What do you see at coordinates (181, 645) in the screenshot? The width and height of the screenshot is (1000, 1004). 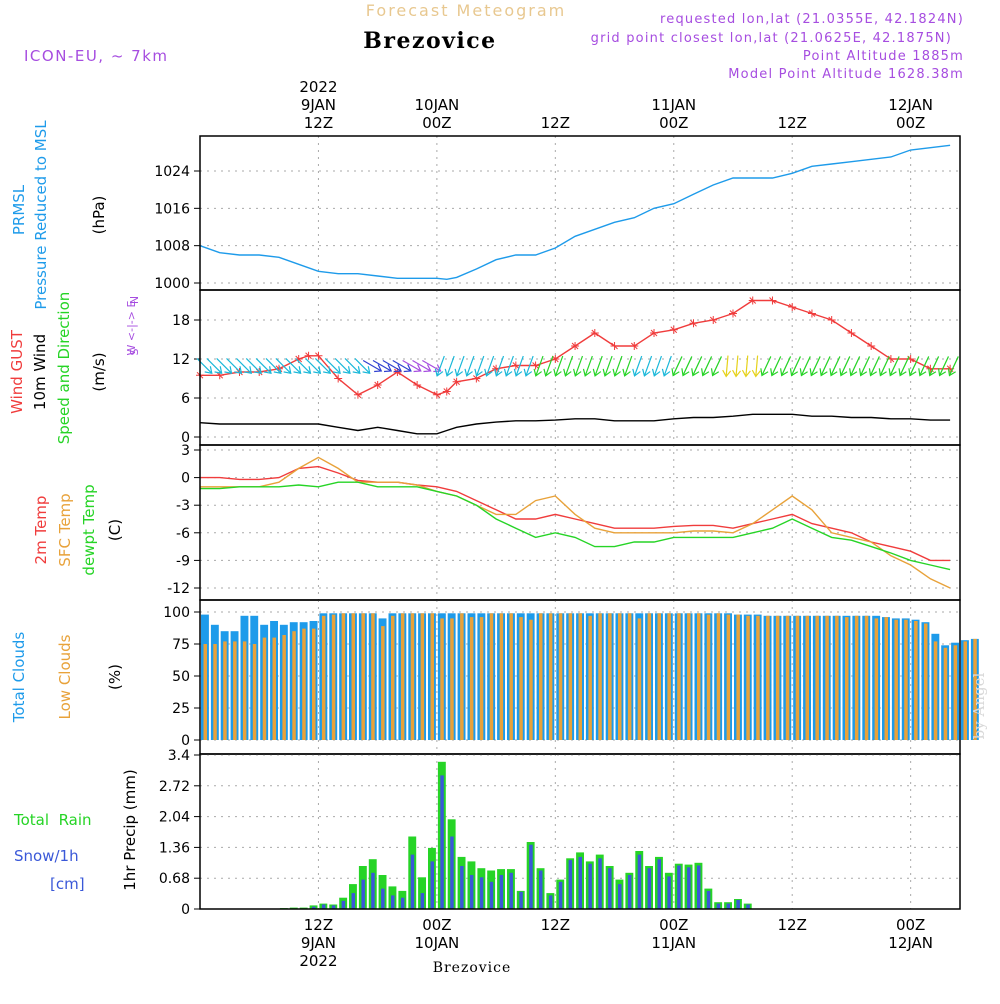 I see `y-tick-label: 75` at bounding box center [181, 645].